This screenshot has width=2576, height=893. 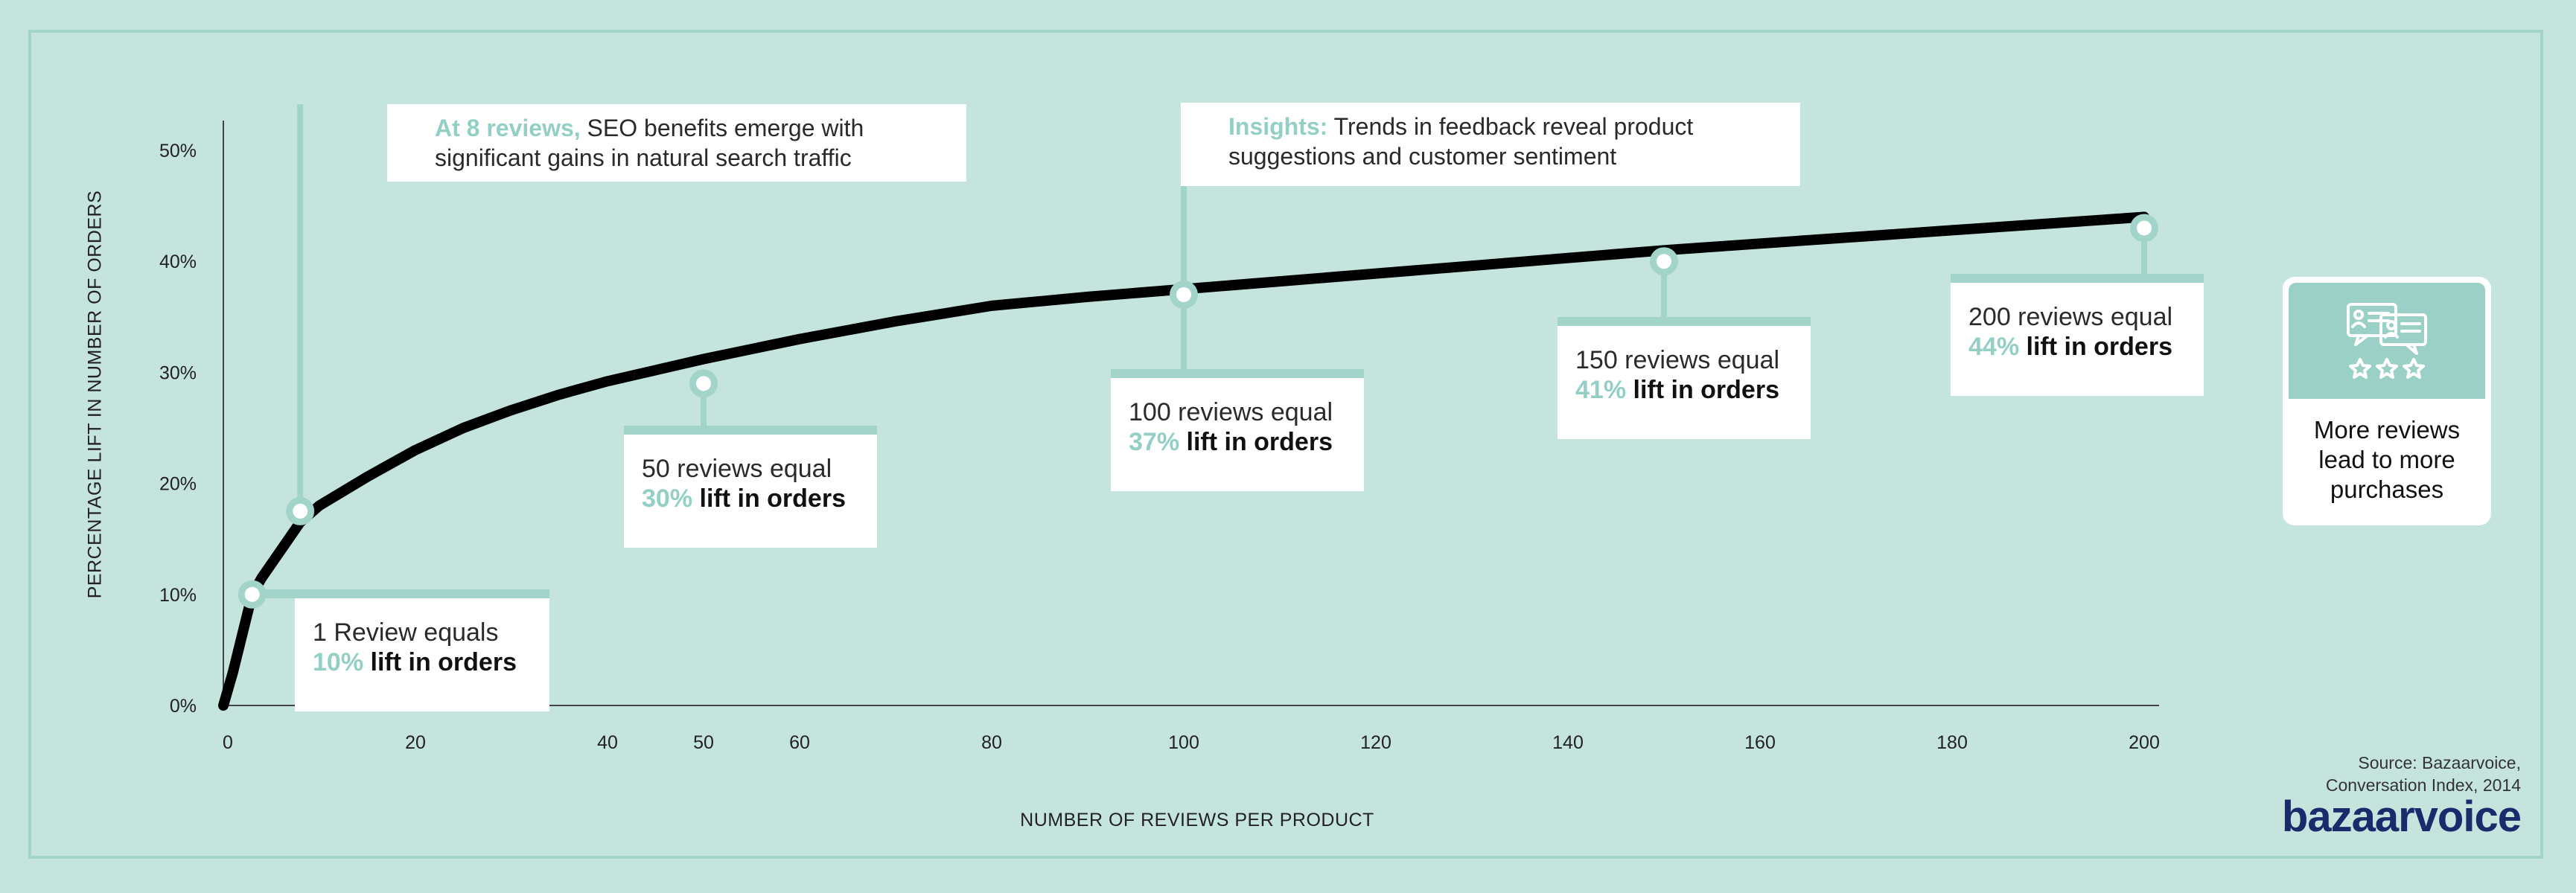 I want to click on callout-200-pct: 44%, so click(x=1994, y=347).